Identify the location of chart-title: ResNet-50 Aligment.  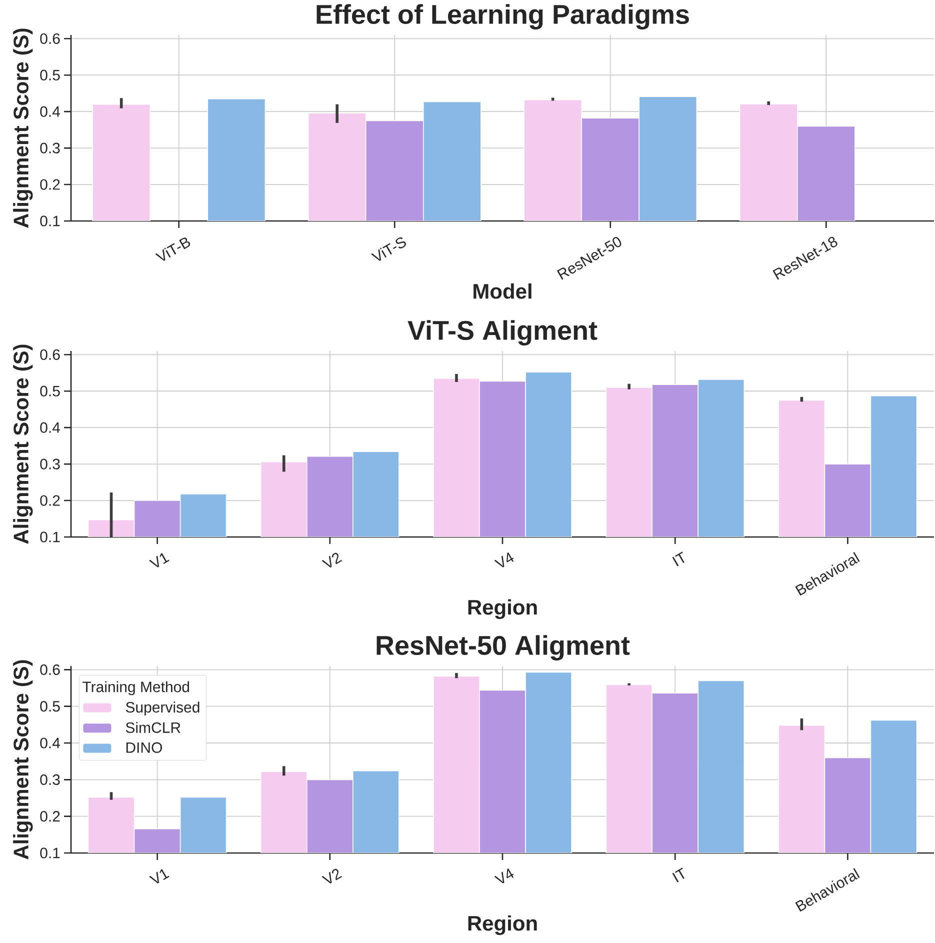
(503, 647).